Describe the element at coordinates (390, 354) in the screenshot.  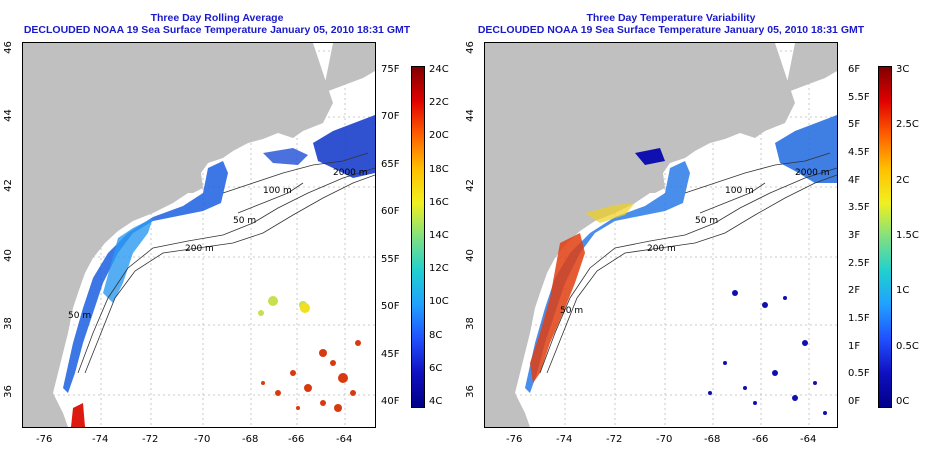
I see `left-colorbar-left-label: 45F` at that location.